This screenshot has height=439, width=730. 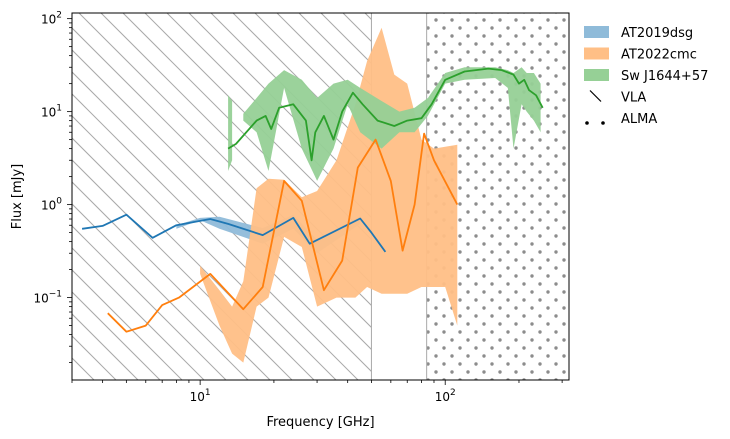 I want to click on legend-entry: AT2019dsg, so click(x=638, y=33).